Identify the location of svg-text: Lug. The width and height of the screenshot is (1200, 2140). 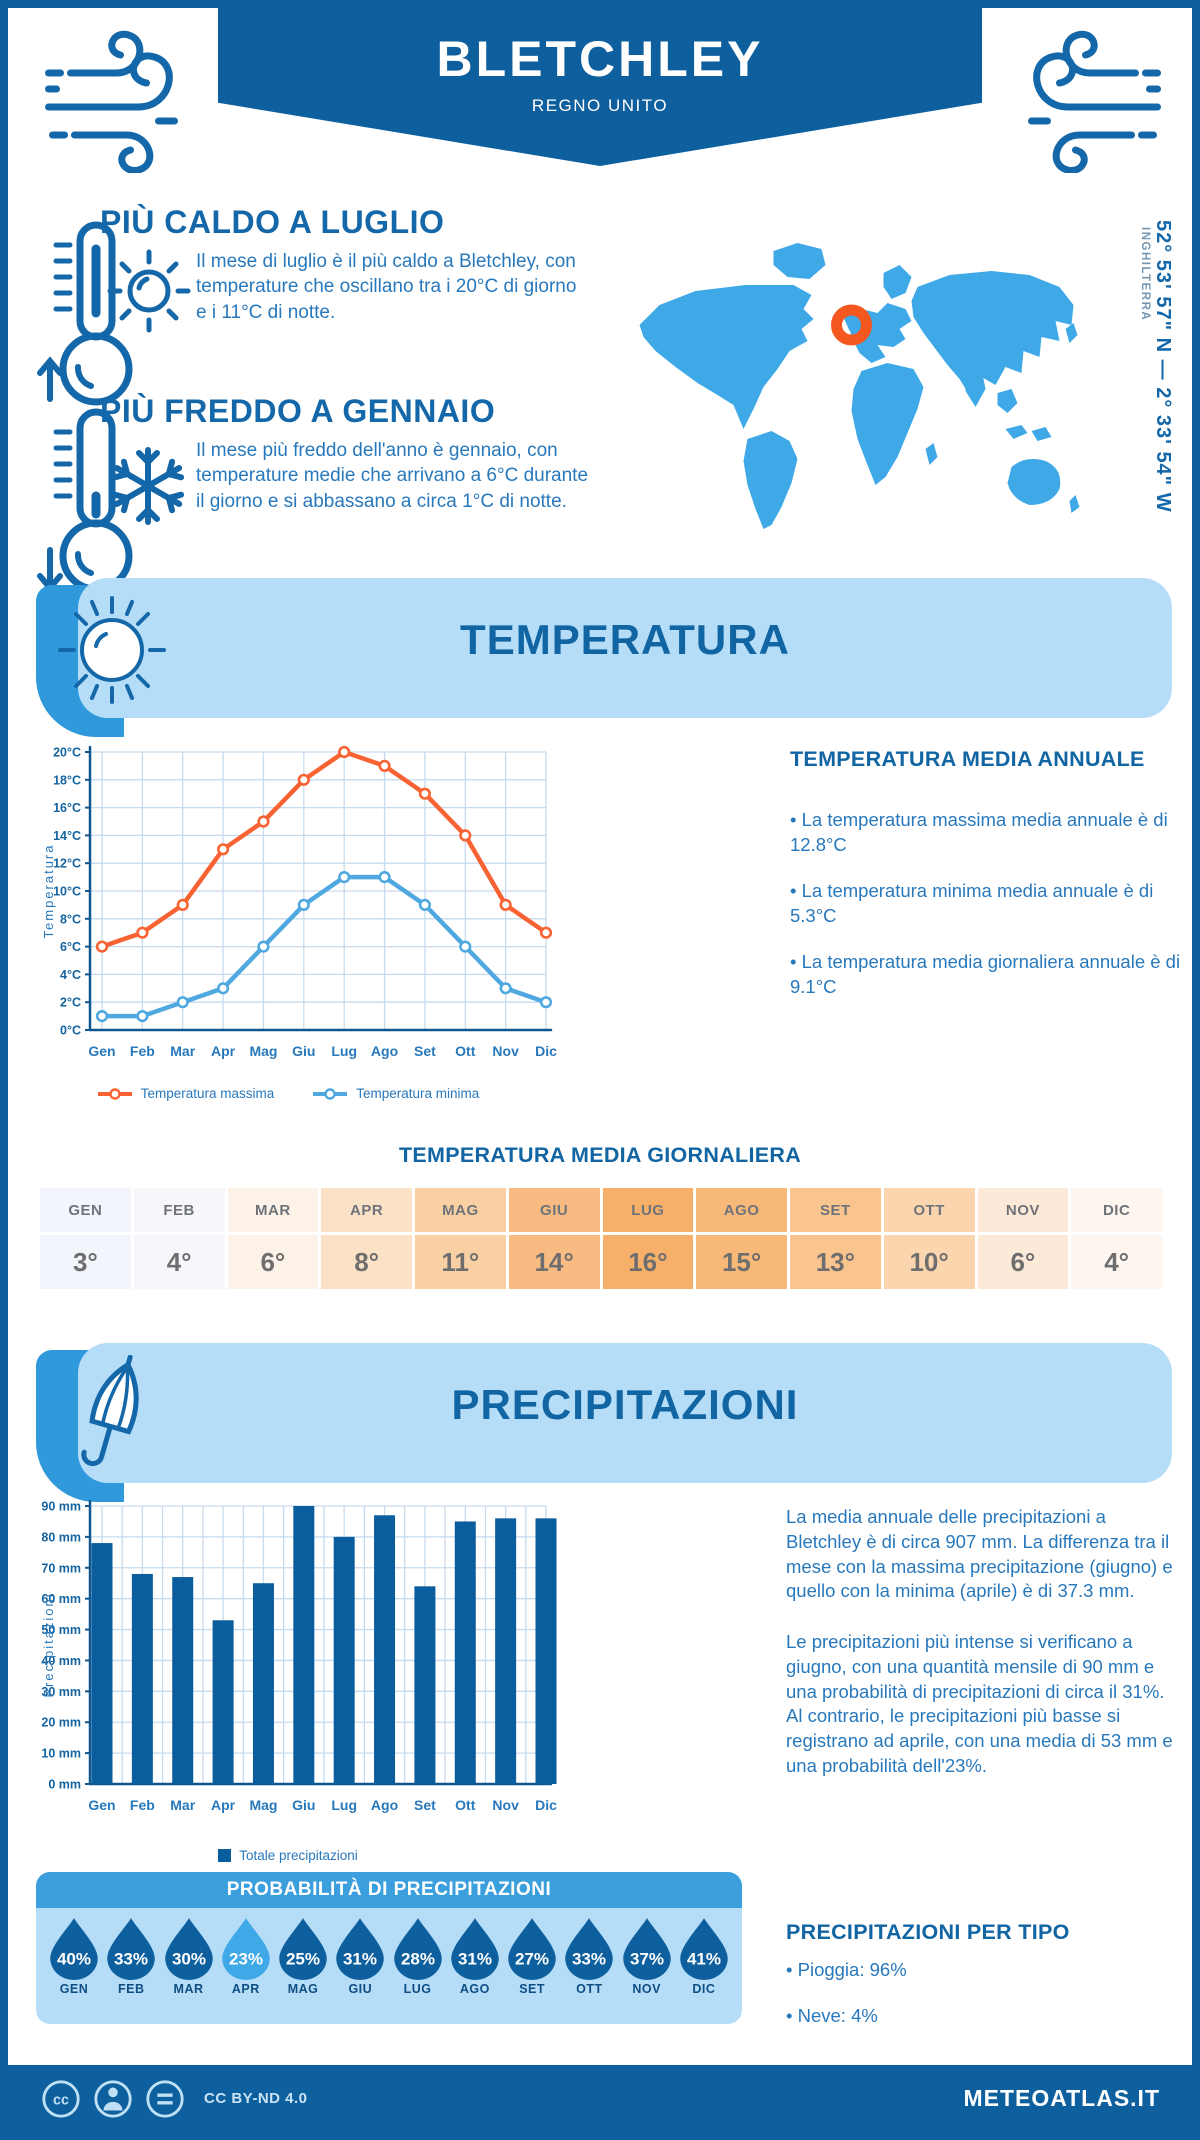
(344, 1805).